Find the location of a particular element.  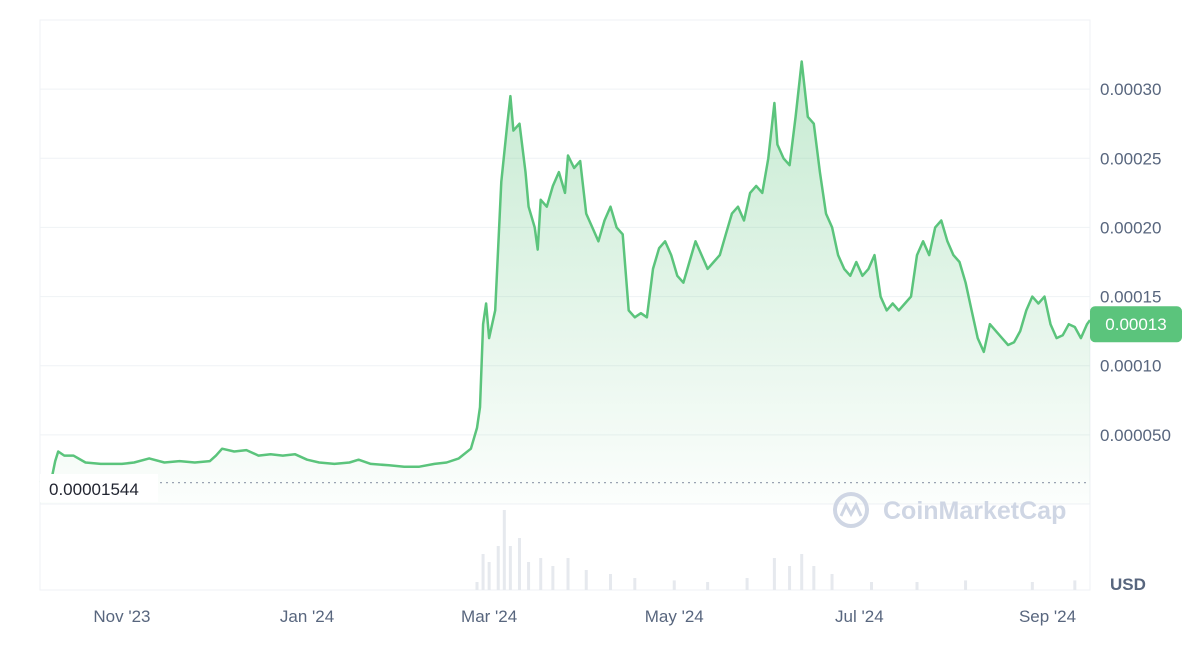

x-tick-label: Jul '24 is located at coordinates (859, 616).